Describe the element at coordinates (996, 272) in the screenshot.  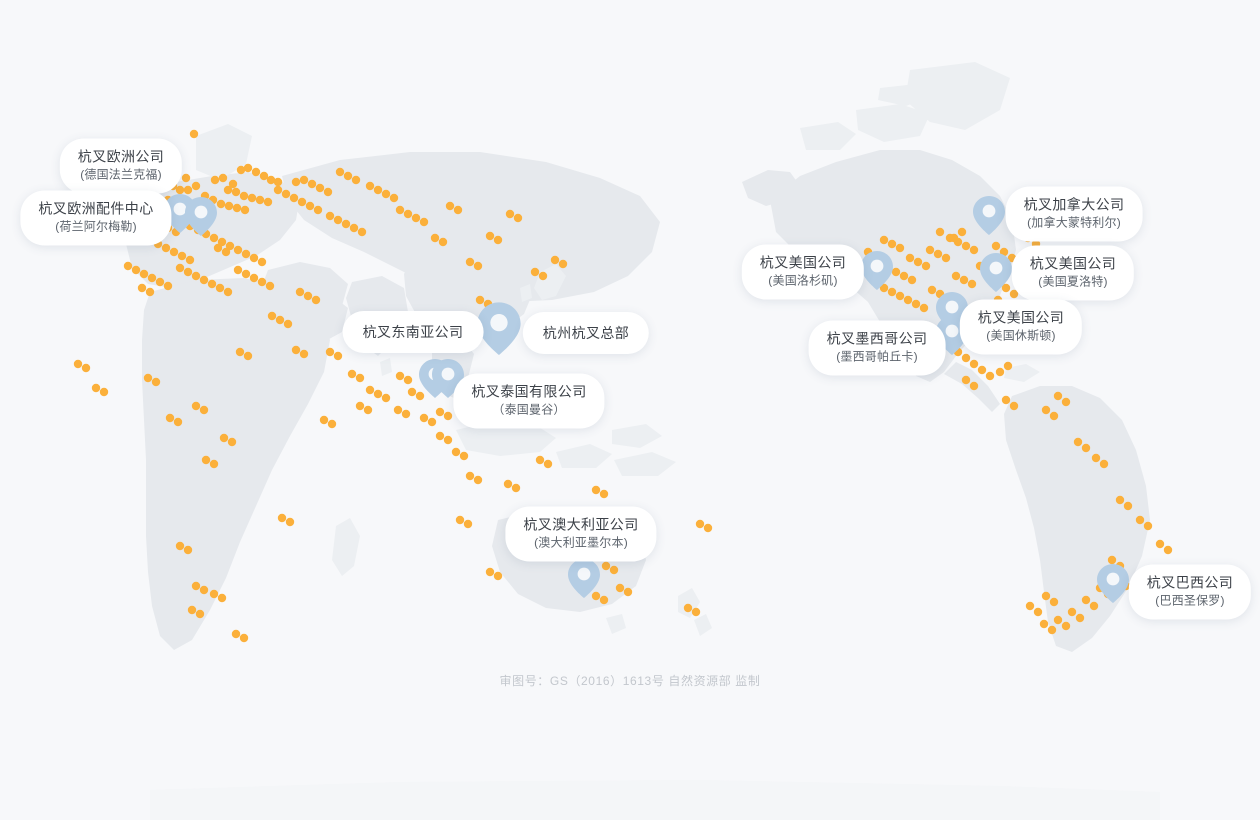
I see `pin-charlotte` at that location.